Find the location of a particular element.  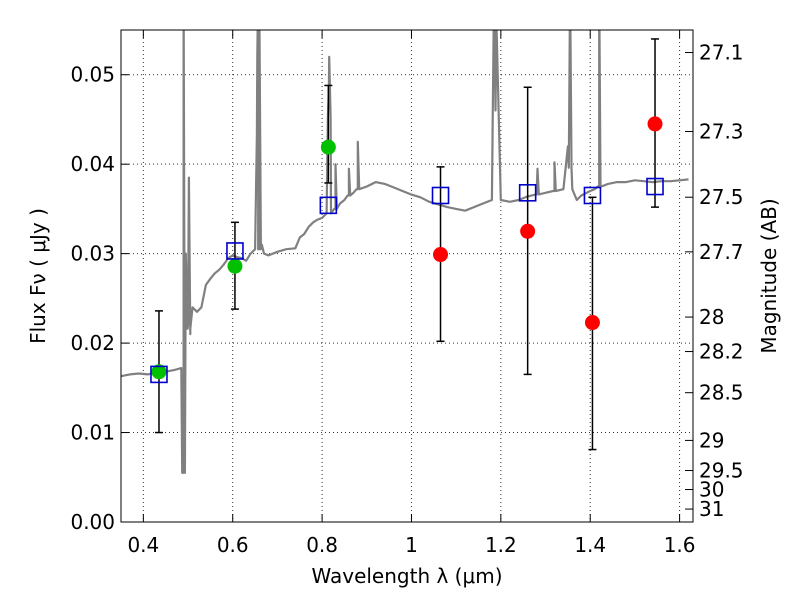

right-tick-label: 28 is located at coordinates (711, 317).